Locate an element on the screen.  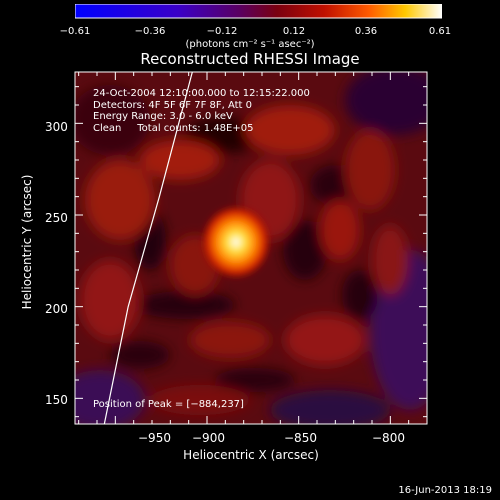
y-axis-label: Heliocentric Y (arcsec) is located at coordinates (27, 242).